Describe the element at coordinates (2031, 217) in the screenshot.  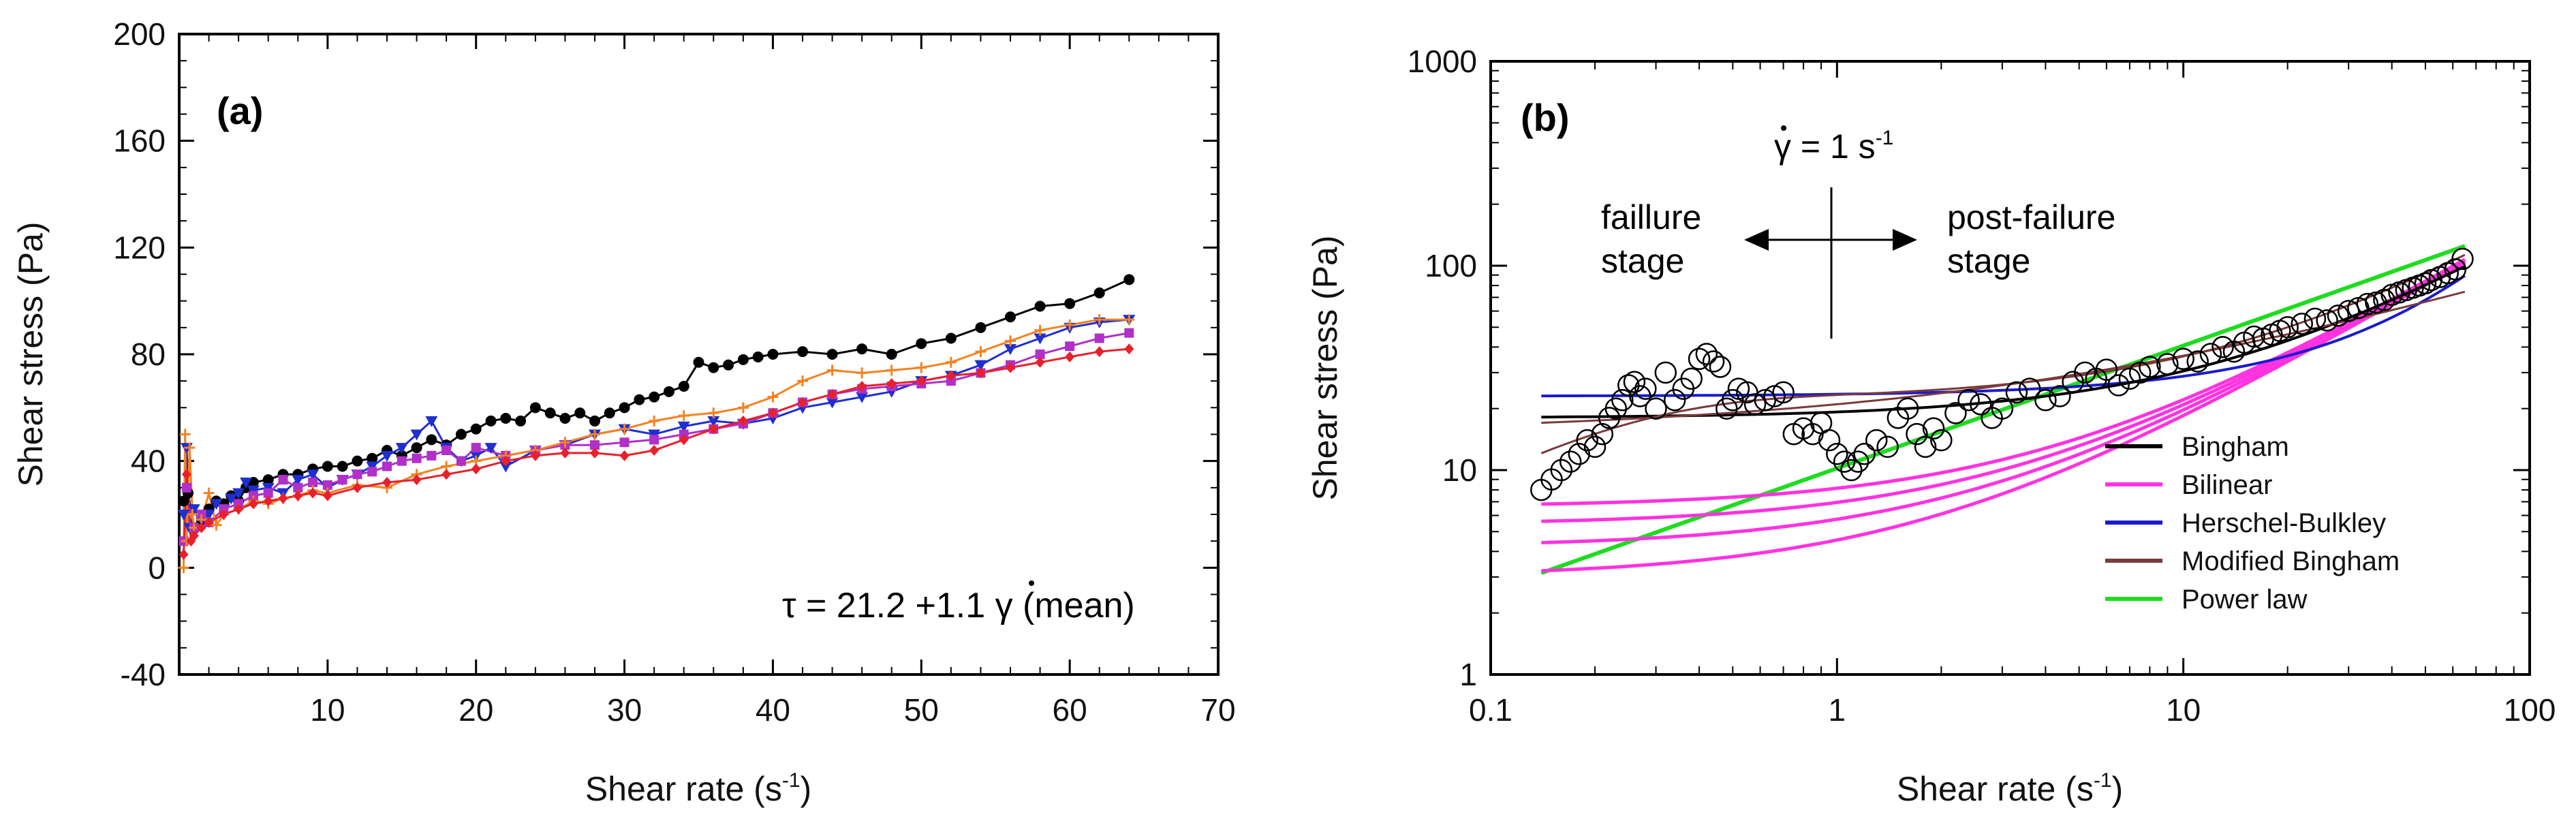
I see `post-failure-stage-line1: post-failure` at that location.